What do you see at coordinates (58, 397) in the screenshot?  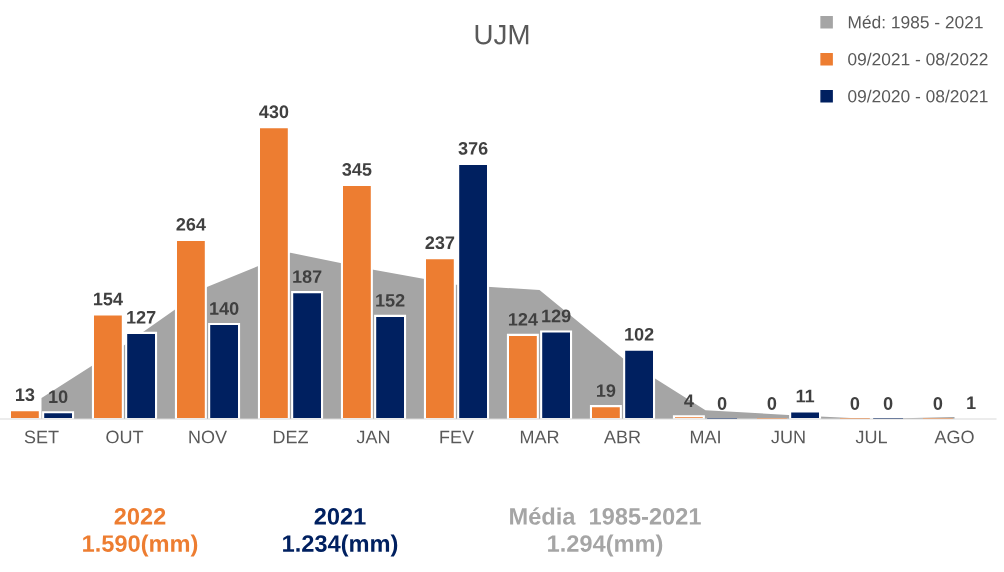 I see `data-label: 10` at bounding box center [58, 397].